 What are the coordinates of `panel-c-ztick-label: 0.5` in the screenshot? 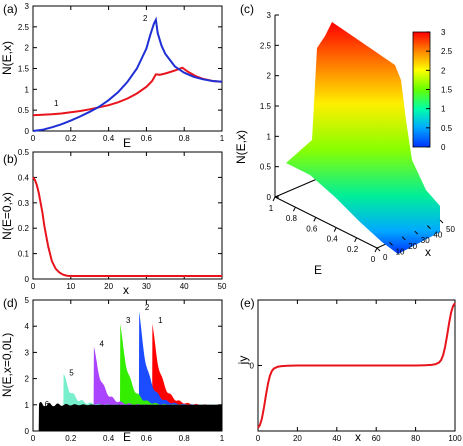 It's located at (266, 167).